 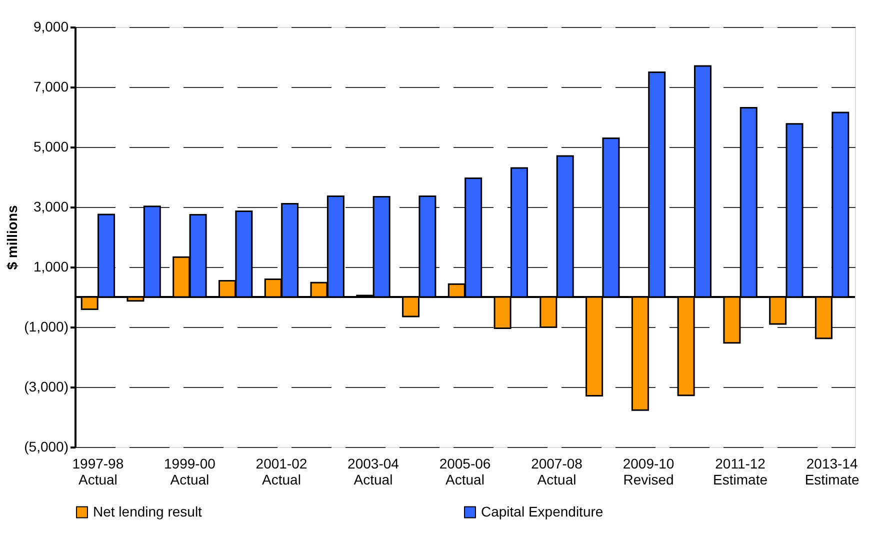 What do you see at coordinates (832, 472) in the screenshot?
I see `x-tick-label: 2013-14 Estimate` at bounding box center [832, 472].